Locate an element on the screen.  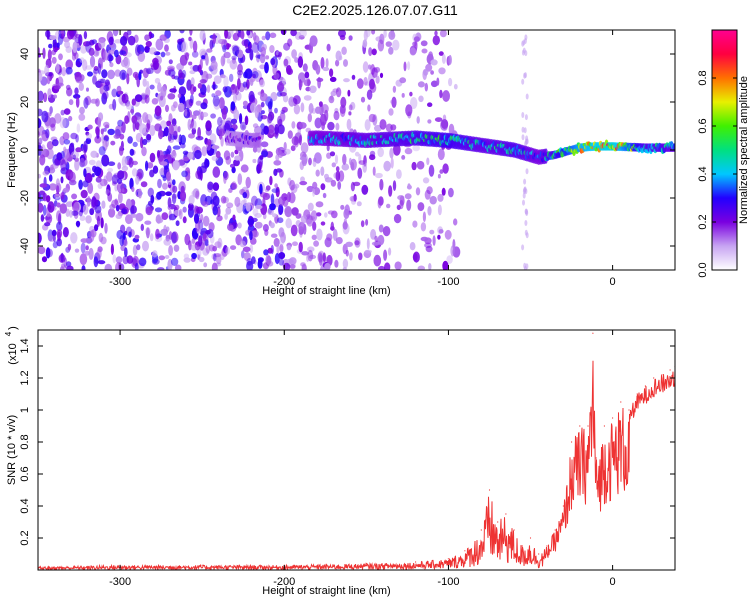
y-tick-label: 0.4 is located at coordinates (25, 505).